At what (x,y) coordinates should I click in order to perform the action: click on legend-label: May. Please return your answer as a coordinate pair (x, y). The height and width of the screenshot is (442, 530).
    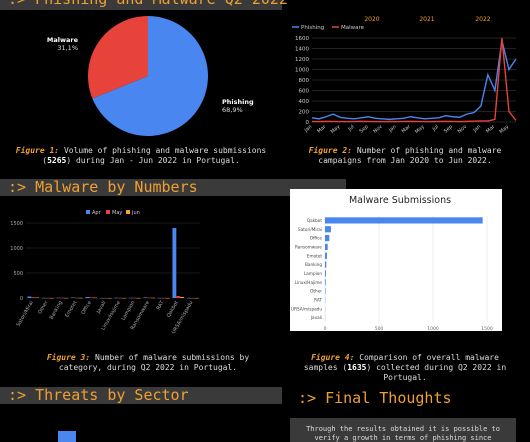
    Looking at the image, I should click on (117, 213).